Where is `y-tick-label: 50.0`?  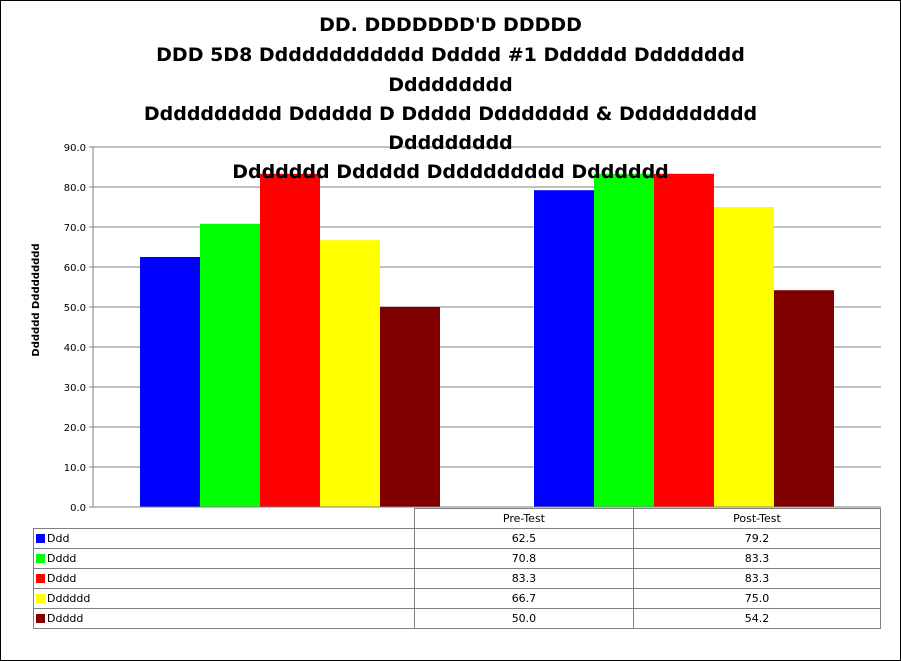 y-tick-label: 50.0 is located at coordinates (75, 308).